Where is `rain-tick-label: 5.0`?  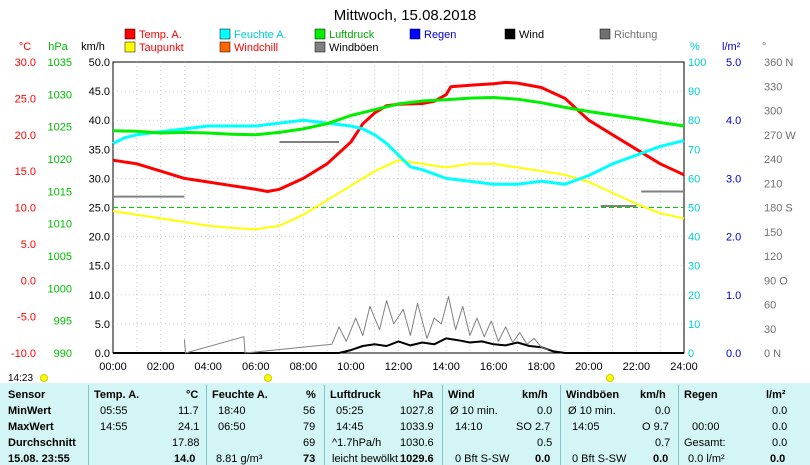
rain-tick-label: 5.0 is located at coordinates (733, 63).